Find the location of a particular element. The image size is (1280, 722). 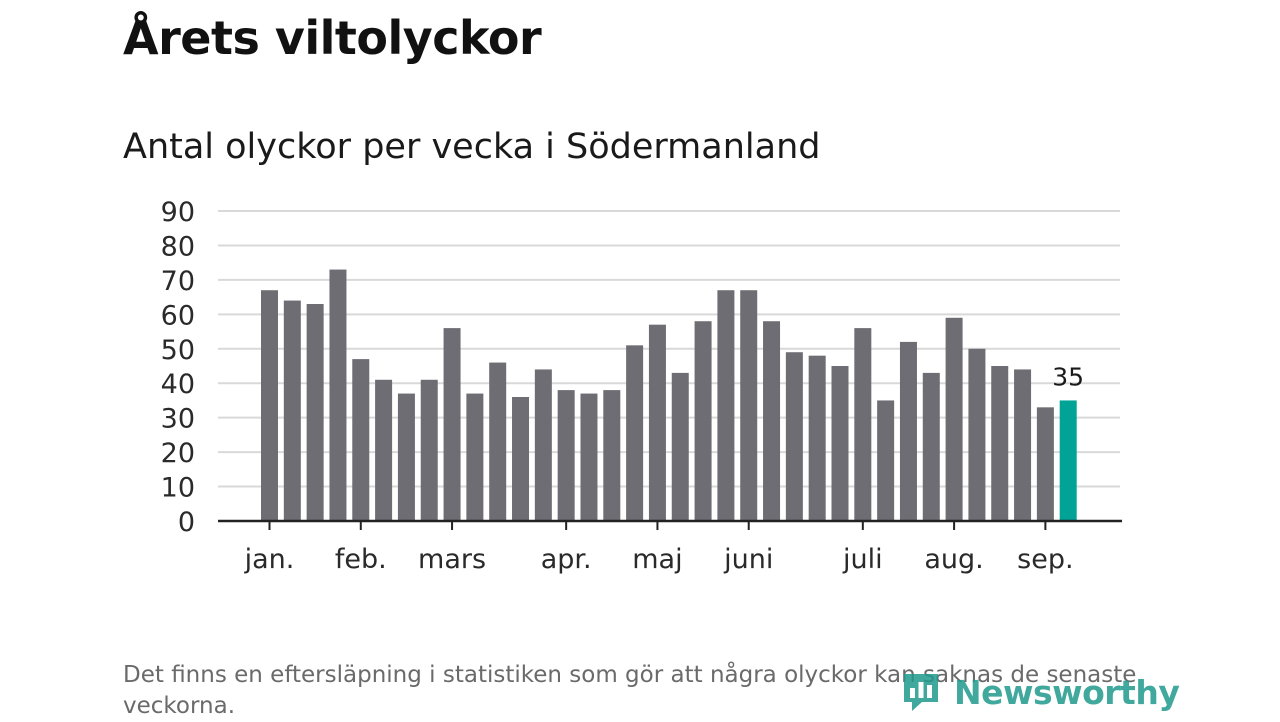

y-tick-label: 70 is located at coordinates (178, 281).